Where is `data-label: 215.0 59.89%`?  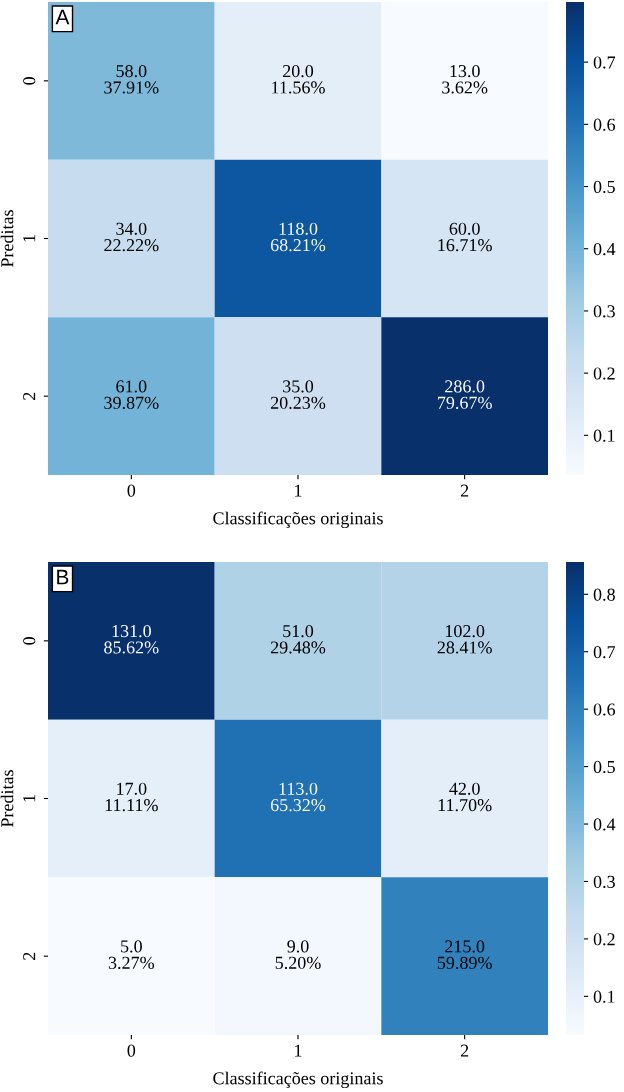 data-label: 215.0 59.89% is located at coordinates (464, 954).